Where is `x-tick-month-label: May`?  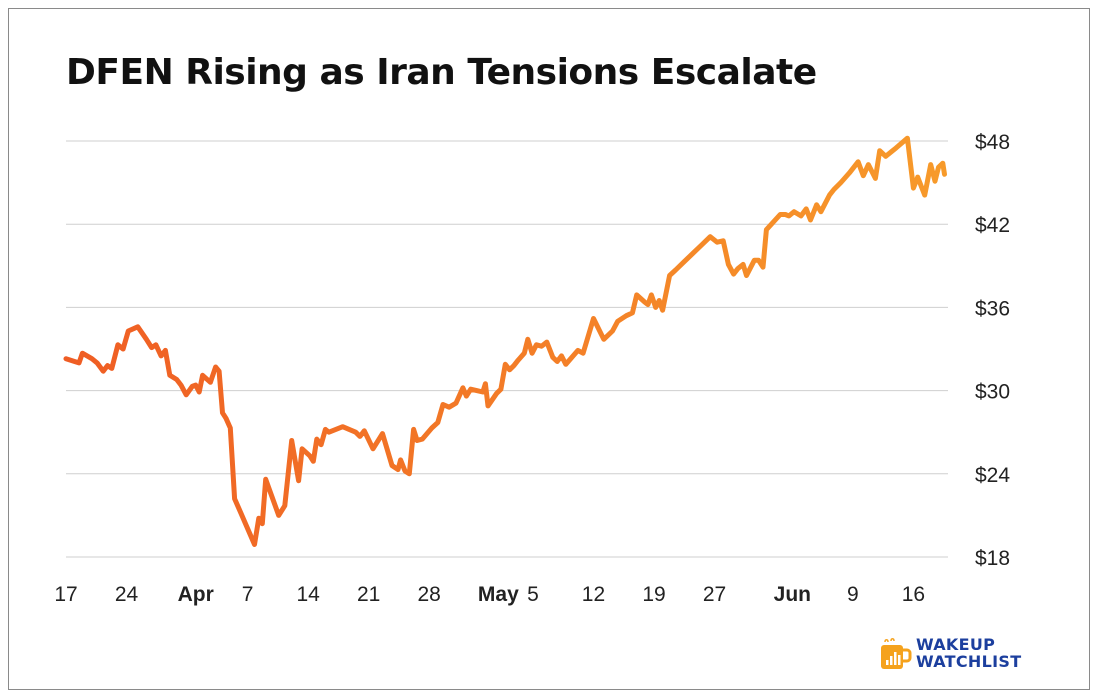
x-tick-month-label: May is located at coordinates (498, 594).